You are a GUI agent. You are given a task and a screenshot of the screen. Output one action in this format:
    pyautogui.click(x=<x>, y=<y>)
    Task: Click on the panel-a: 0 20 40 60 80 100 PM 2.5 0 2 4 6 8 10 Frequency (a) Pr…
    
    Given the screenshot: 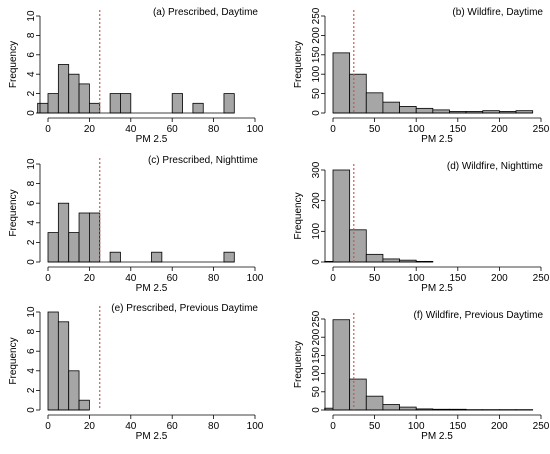 What is the action you would take?
    pyautogui.click(x=136, y=76)
    